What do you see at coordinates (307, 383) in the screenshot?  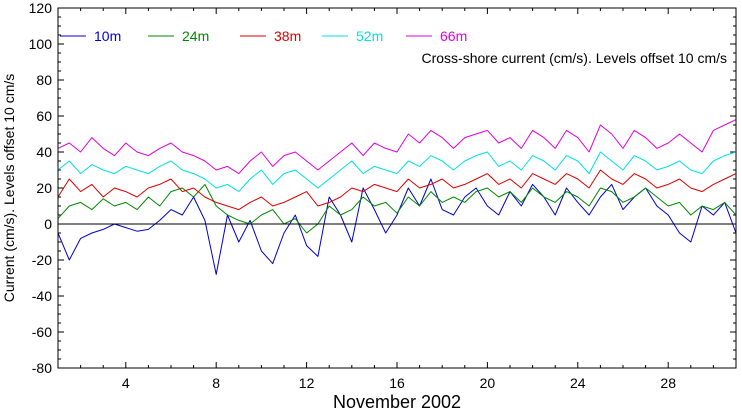 I see `x-tick-label: 12` at bounding box center [307, 383].